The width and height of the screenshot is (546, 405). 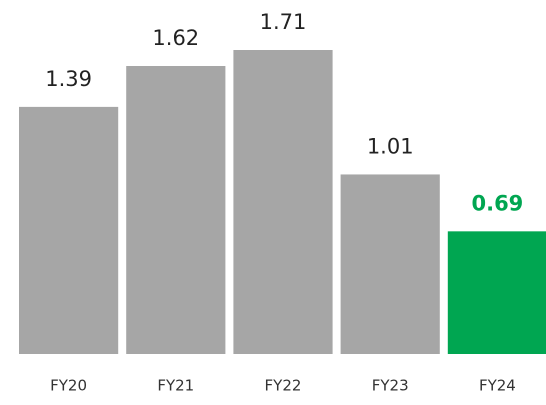 I want to click on x-tick-label: FY23, so click(x=390, y=386).